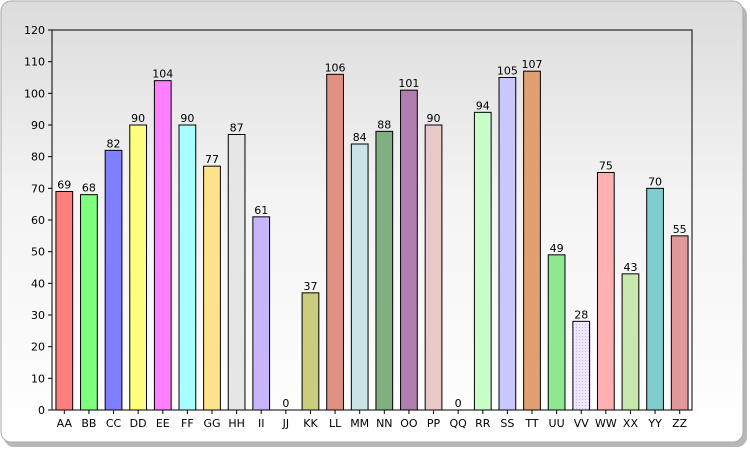  Describe the element at coordinates (41, 410) in the screenshot. I see `y-tick-label: 0` at that location.